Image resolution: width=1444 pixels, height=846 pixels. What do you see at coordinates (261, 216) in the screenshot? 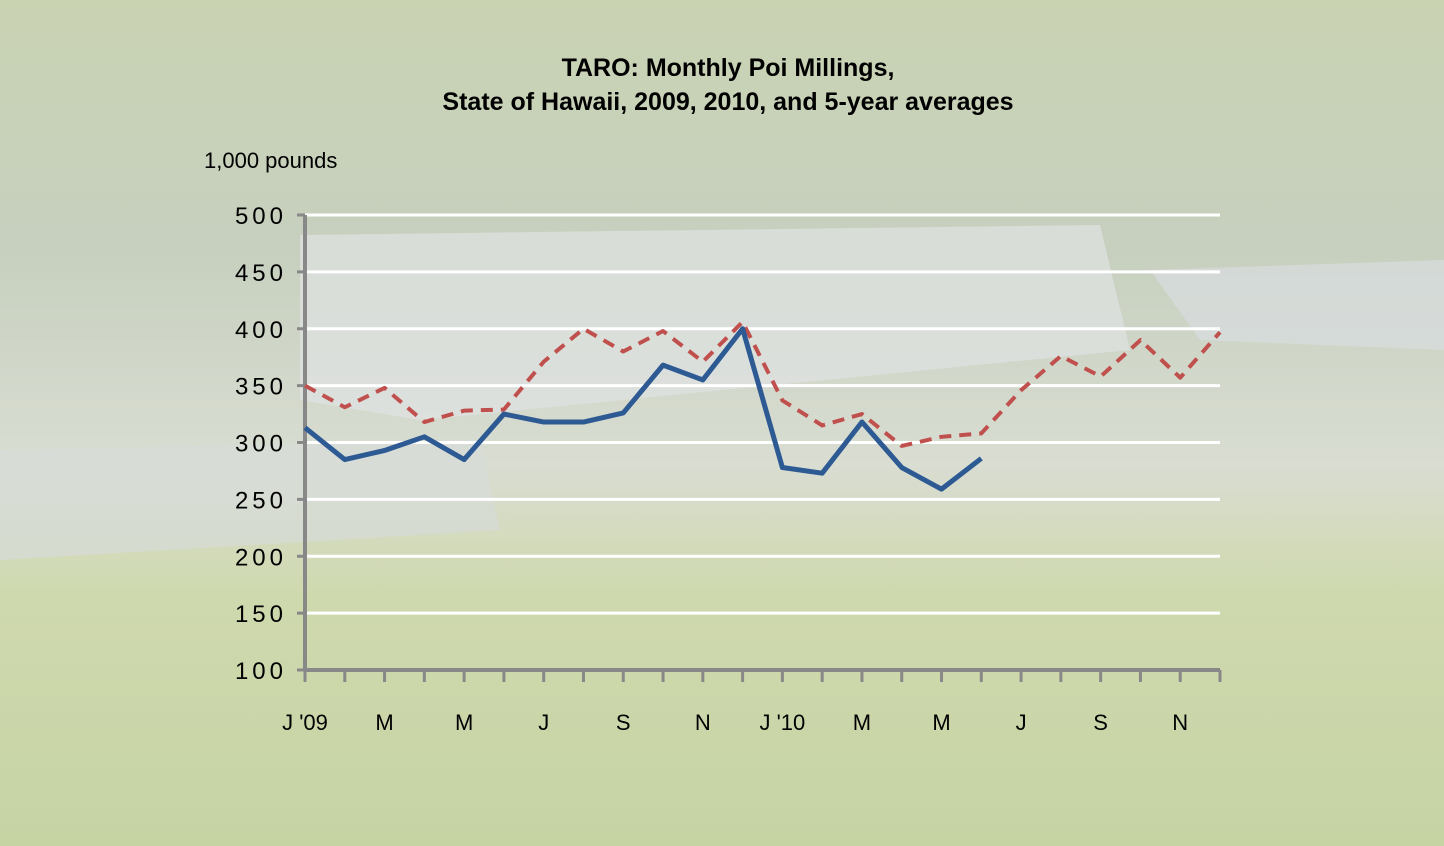
I see `y-tick-label: 500` at bounding box center [261, 216].